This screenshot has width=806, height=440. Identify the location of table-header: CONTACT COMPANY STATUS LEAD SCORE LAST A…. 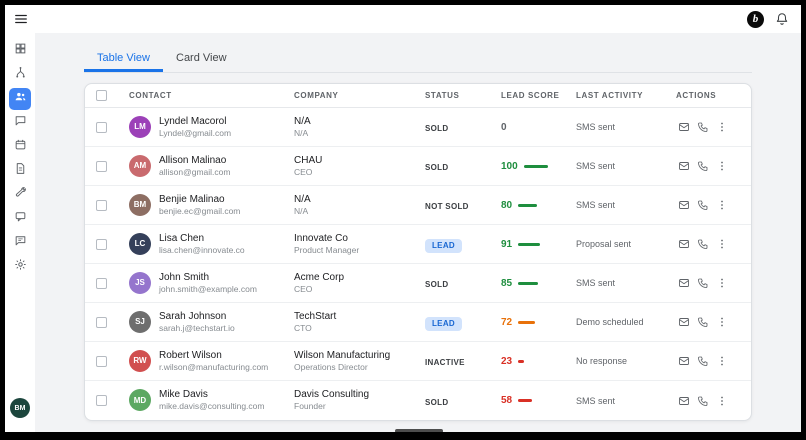
(418, 96).